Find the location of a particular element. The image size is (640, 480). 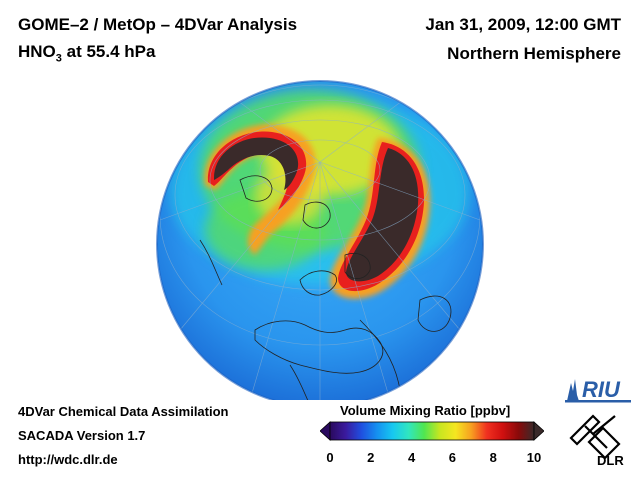

dlr-logo-mark is located at coordinates (595, 437).